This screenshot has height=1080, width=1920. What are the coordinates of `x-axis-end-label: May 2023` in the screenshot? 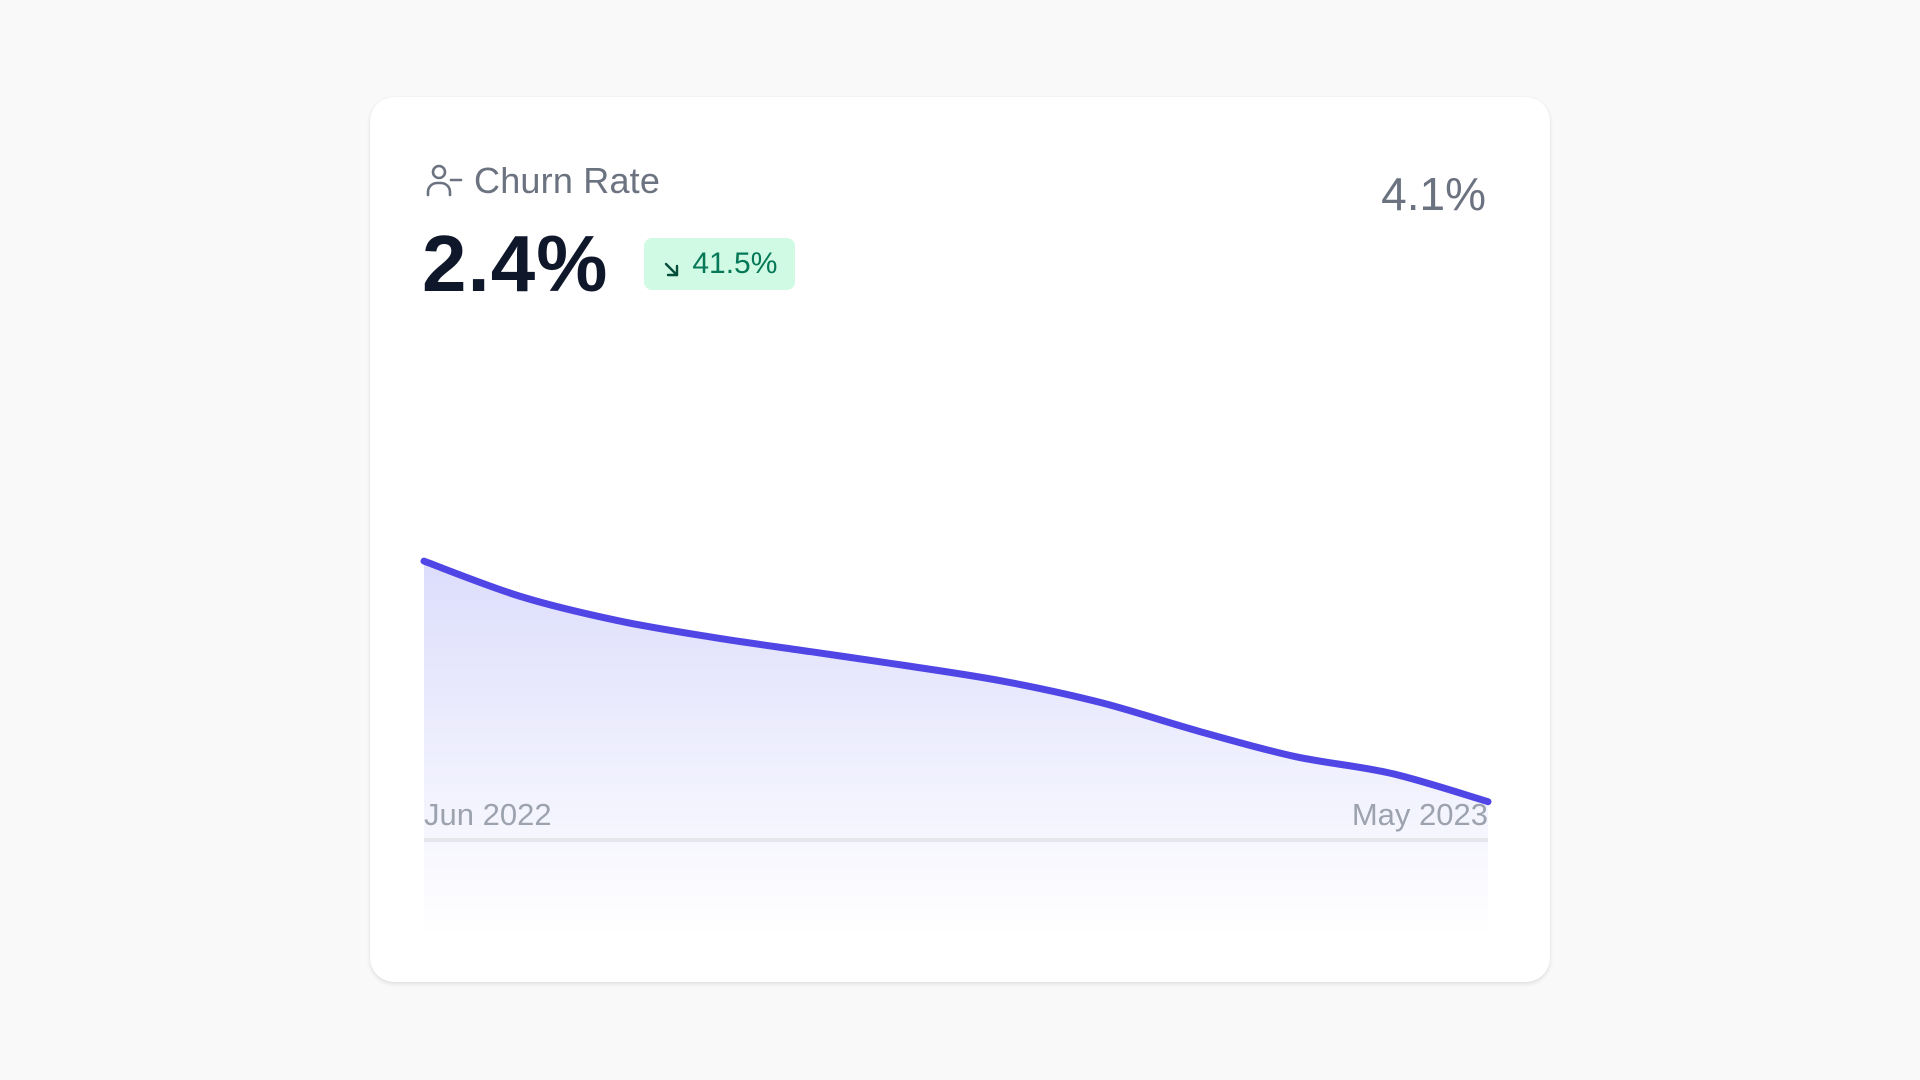 It's located at (1419, 814).